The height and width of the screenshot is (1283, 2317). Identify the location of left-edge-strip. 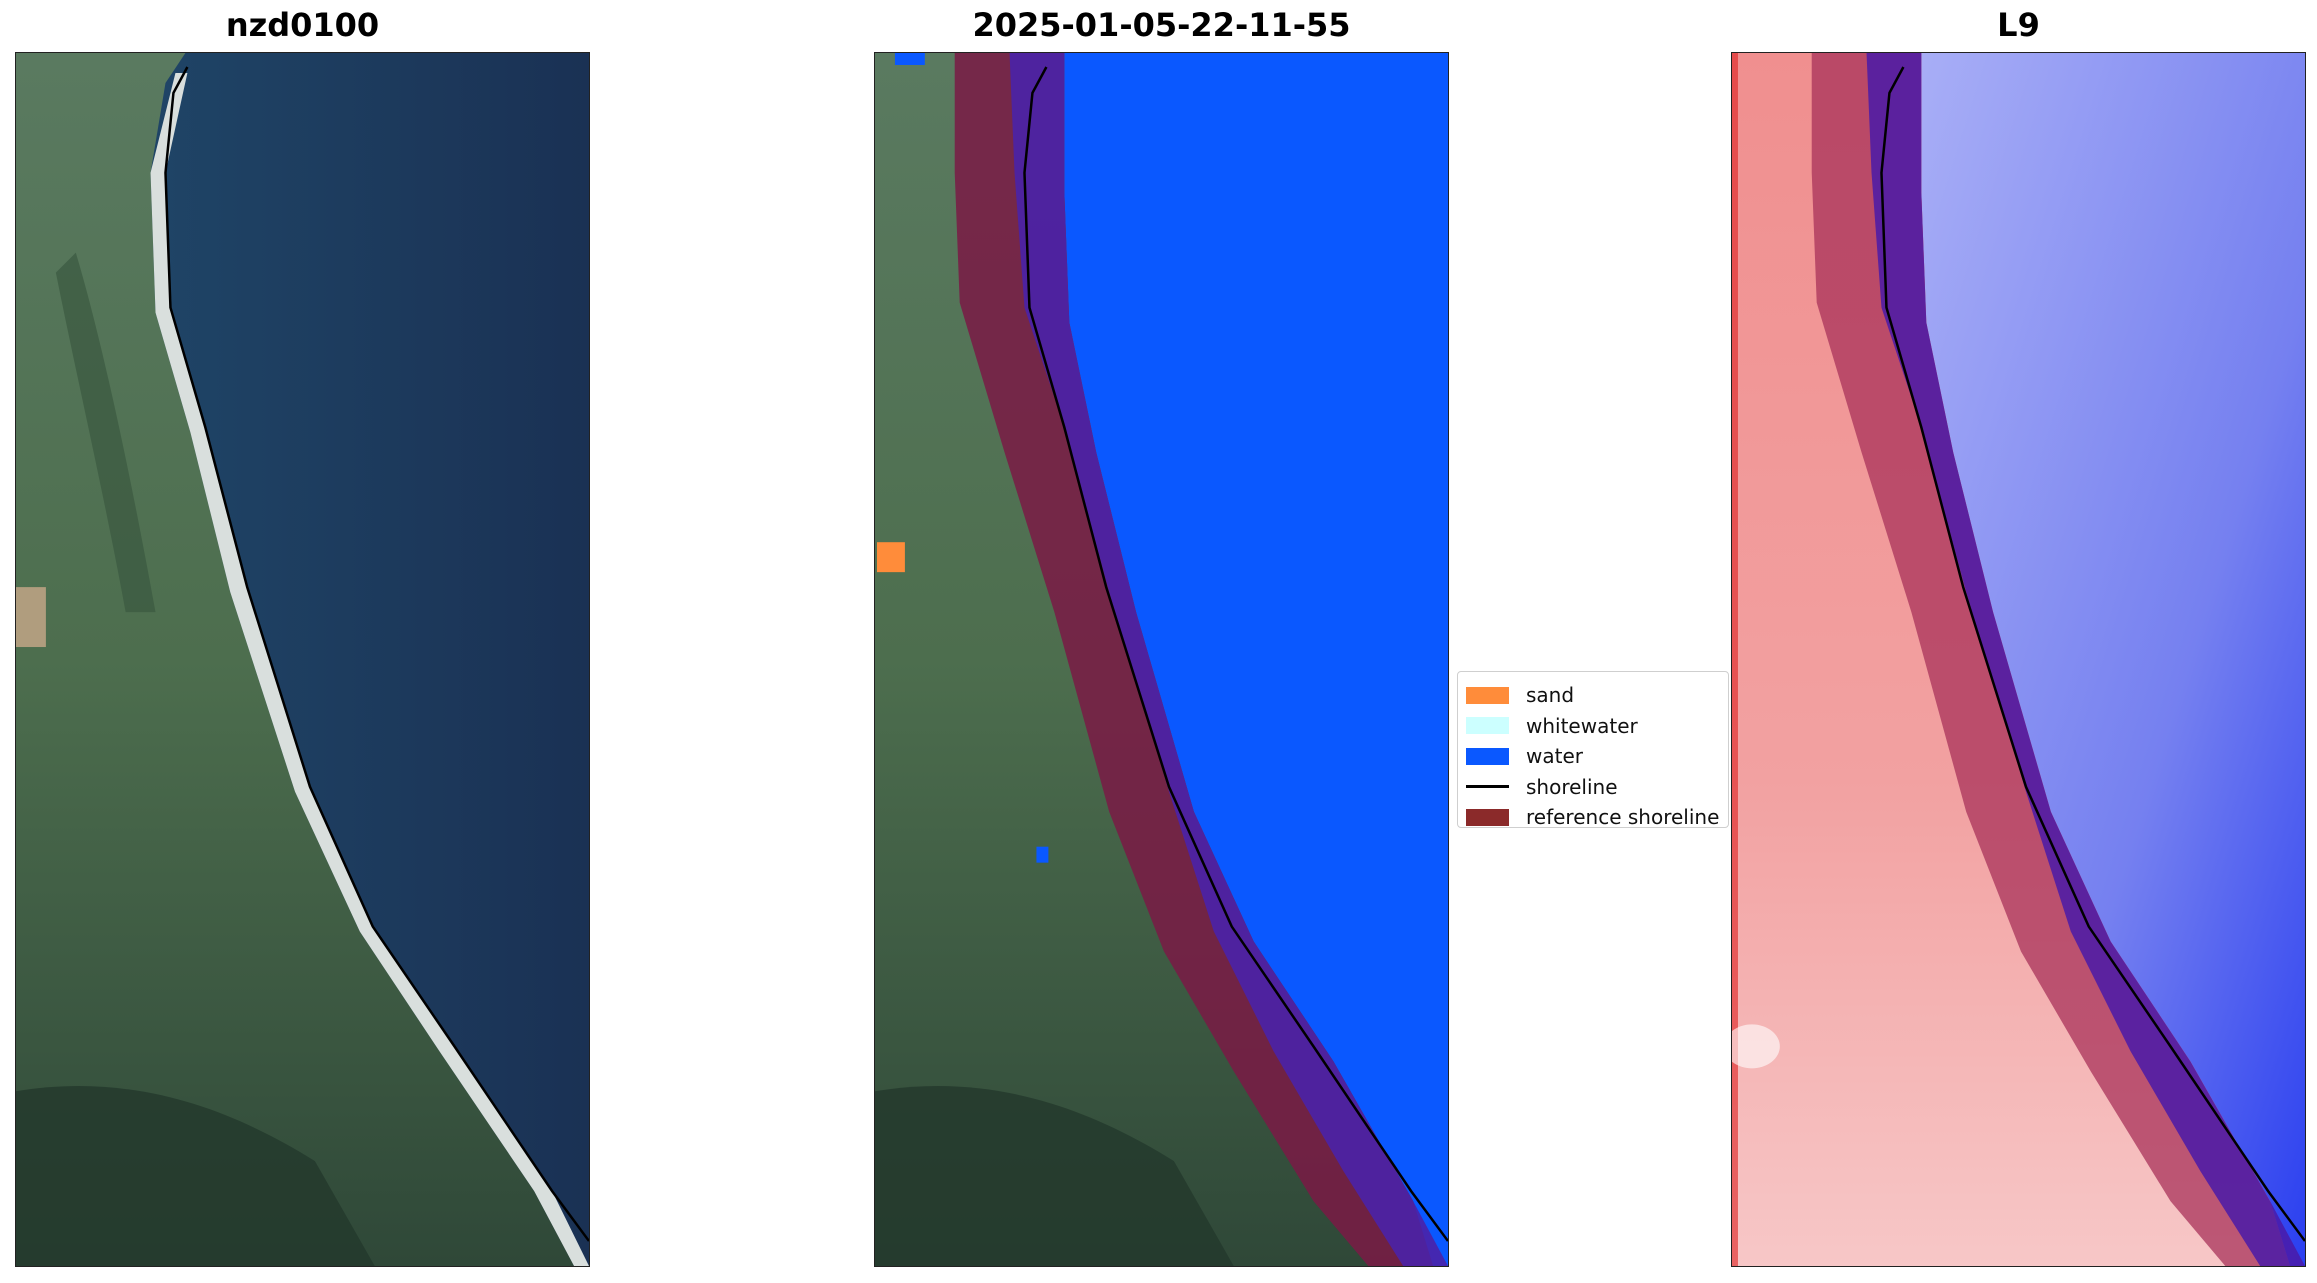
(1735, 659).